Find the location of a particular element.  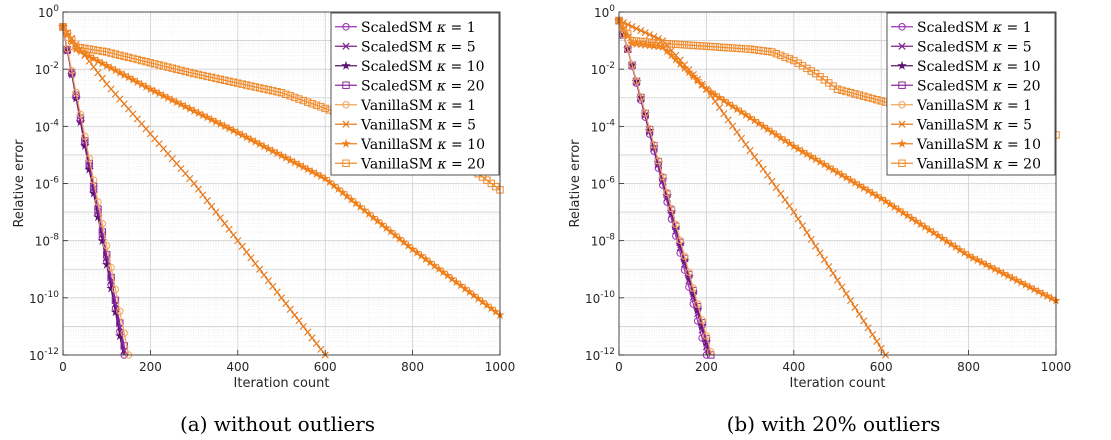

y-tick-label: 10-8 is located at coordinates (603, 241).